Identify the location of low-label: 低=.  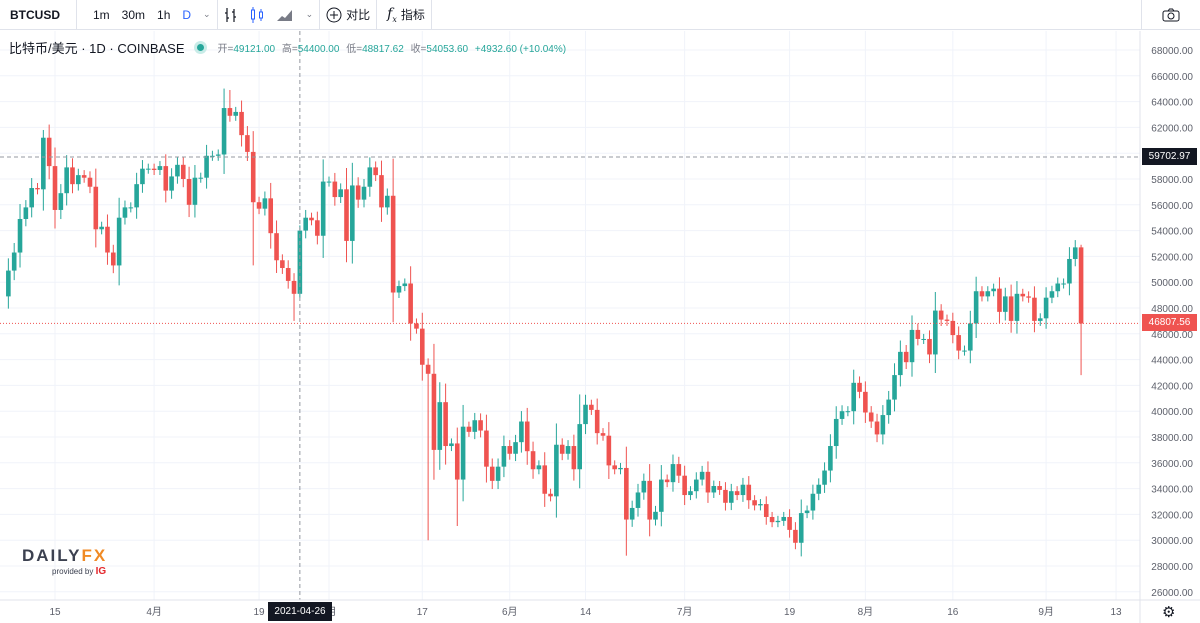
(354, 49).